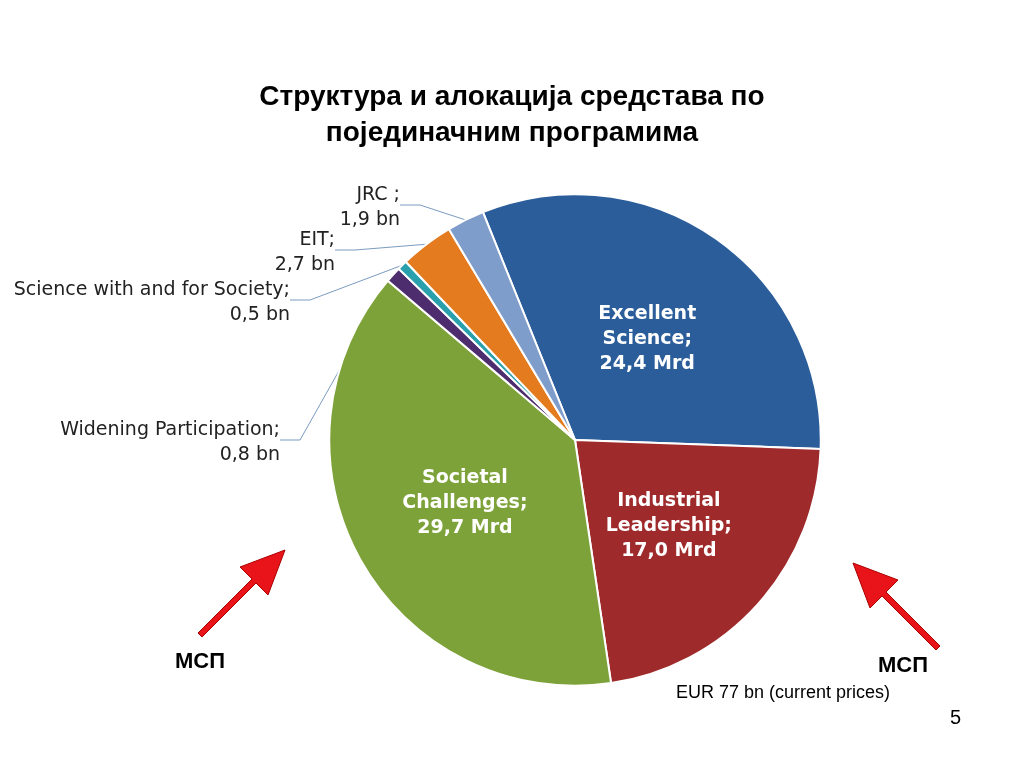 The width and height of the screenshot is (1024, 768). I want to click on slice-label: EIT; 2,7 bn, so click(304, 250).